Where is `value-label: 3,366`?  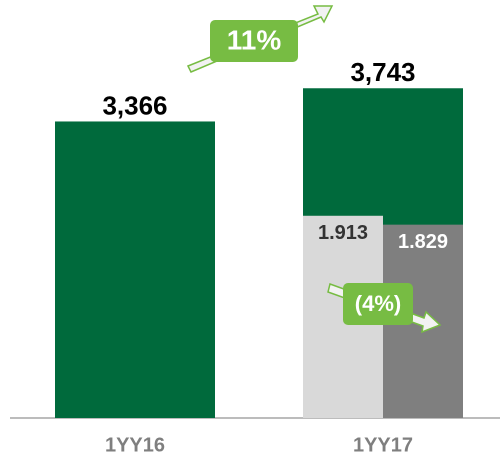
value-label: 3,366 is located at coordinates (134, 105).